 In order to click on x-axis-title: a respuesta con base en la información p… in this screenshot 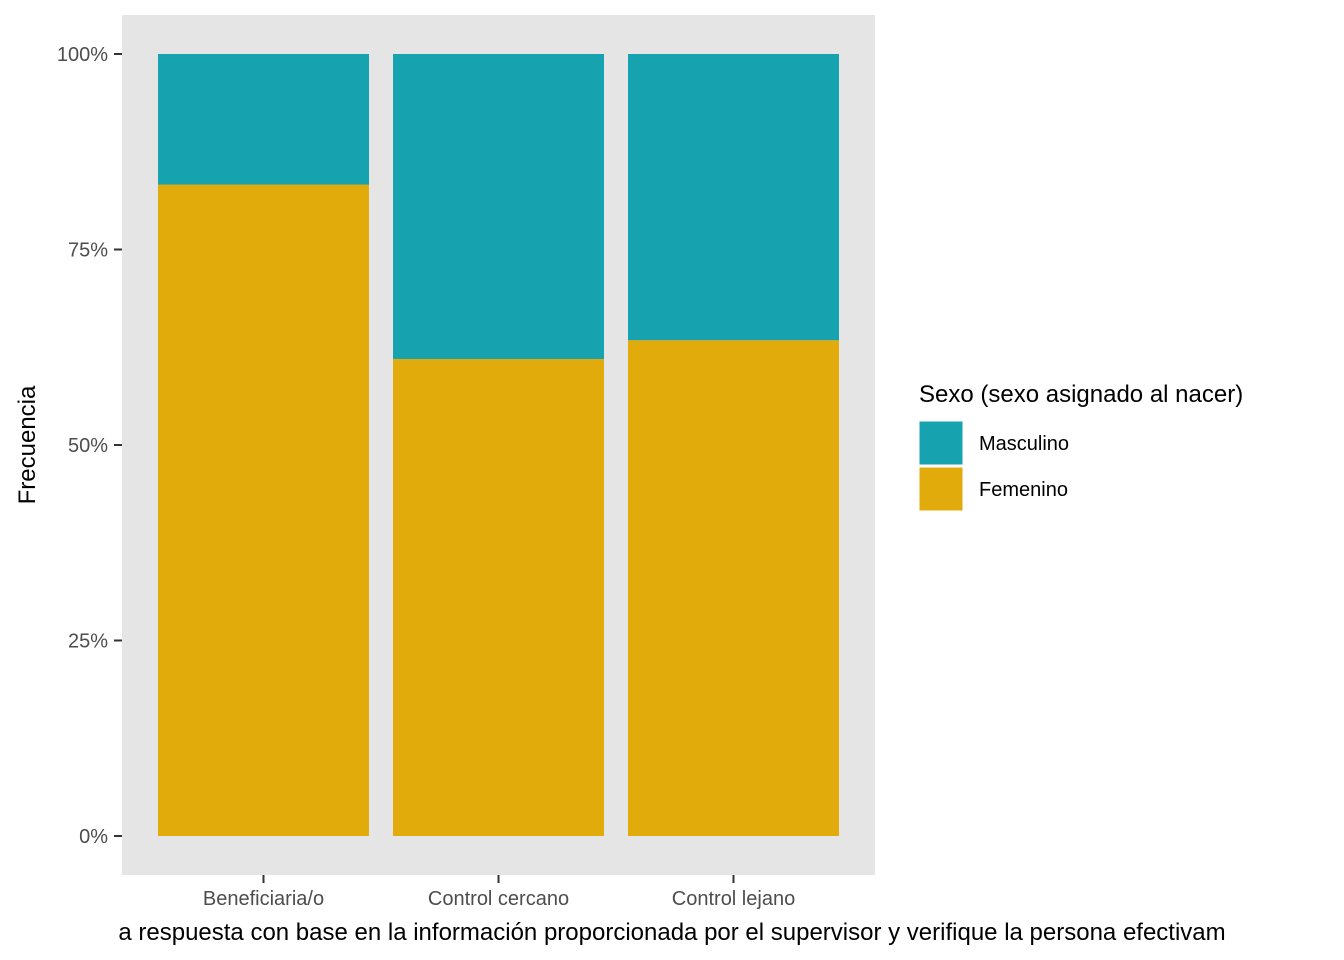, I will do `click(671, 932)`.